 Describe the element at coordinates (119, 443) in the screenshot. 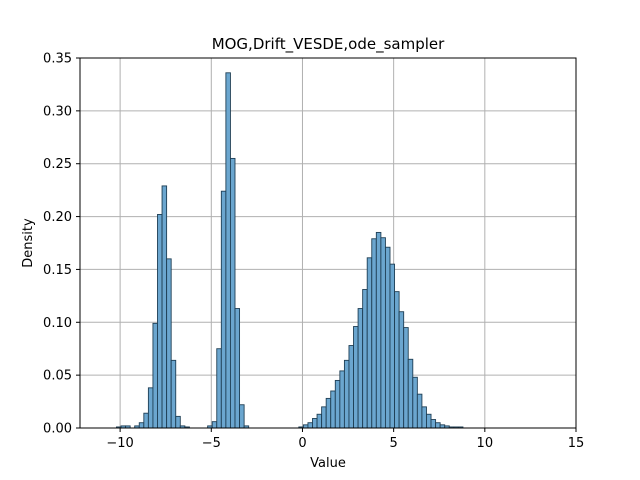

I see `x-tick-label: −10` at that location.